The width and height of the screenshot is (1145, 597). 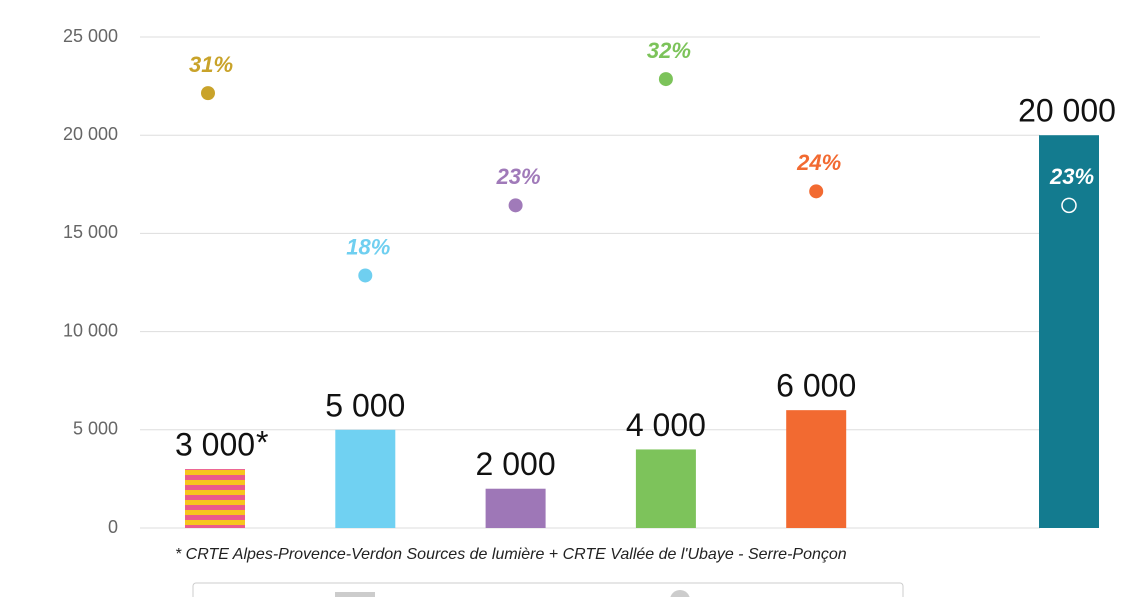 I want to click on y-tick-label: 10 000, so click(x=90, y=330).